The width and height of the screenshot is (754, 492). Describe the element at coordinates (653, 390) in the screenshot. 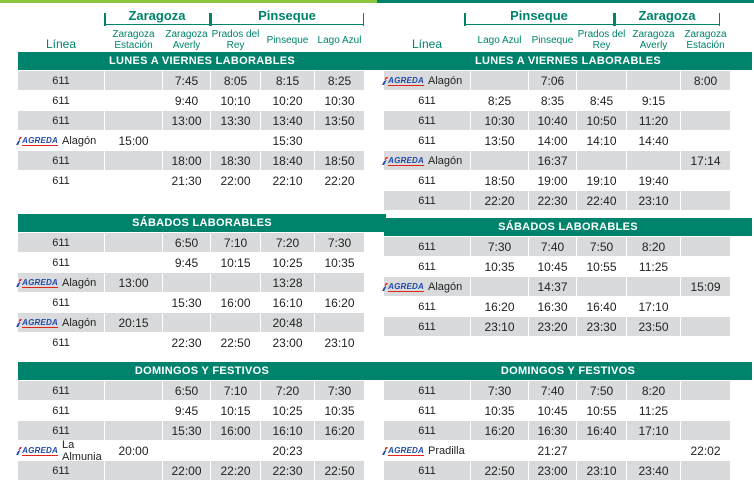

I see `time-cell: 8:20` at that location.